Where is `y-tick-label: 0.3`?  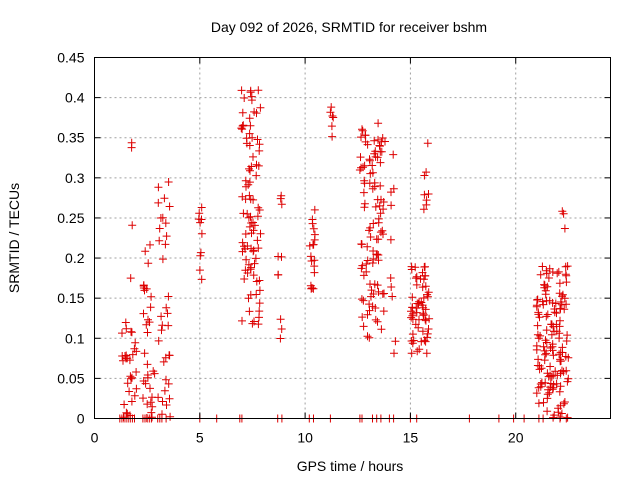
y-tick-label: 0.3 is located at coordinates (75, 178).